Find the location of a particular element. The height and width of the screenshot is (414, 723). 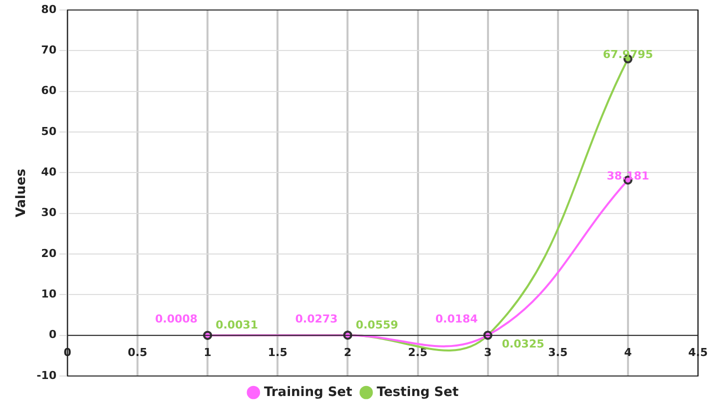

x-tick-label: 1 is located at coordinates (208, 352).